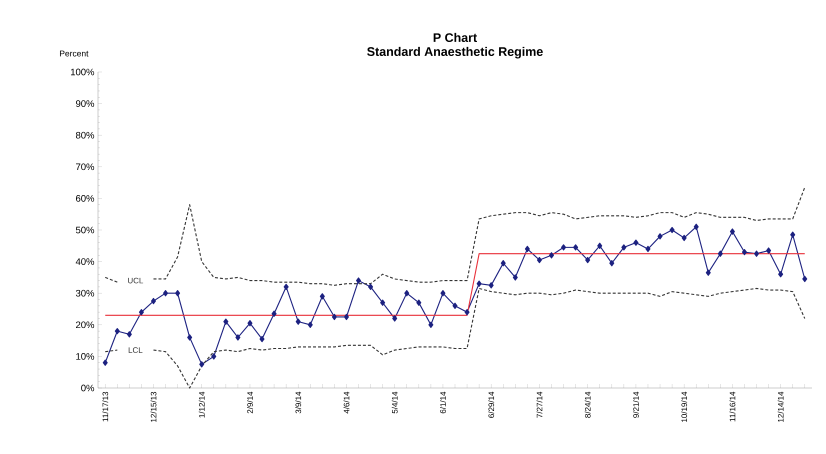 The width and height of the screenshot is (826, 454). What do you see at coordinates (85, 356) in the screenshot?
I see `y-tick-label: 10%` at bounding box center [85, 356].